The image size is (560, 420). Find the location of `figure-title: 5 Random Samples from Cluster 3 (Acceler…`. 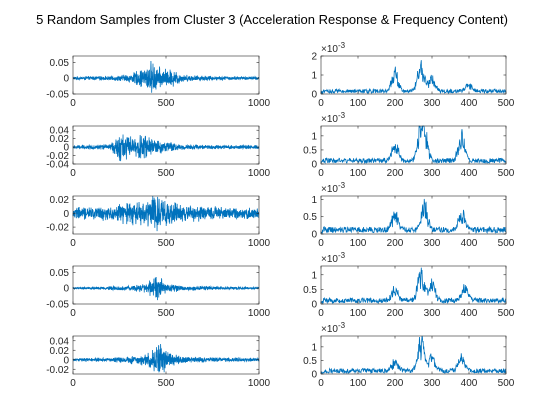

figure-title: 5 Random Samples from Cluster 3 (Acceler… is located at coordinates (272, 19).